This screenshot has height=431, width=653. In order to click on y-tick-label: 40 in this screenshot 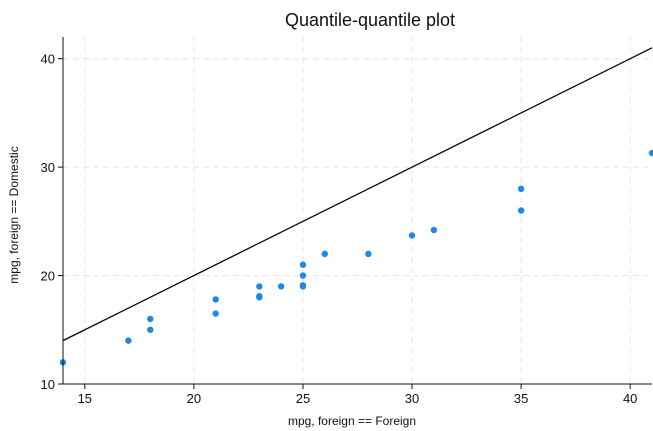, I will do `click(48, 59)`.